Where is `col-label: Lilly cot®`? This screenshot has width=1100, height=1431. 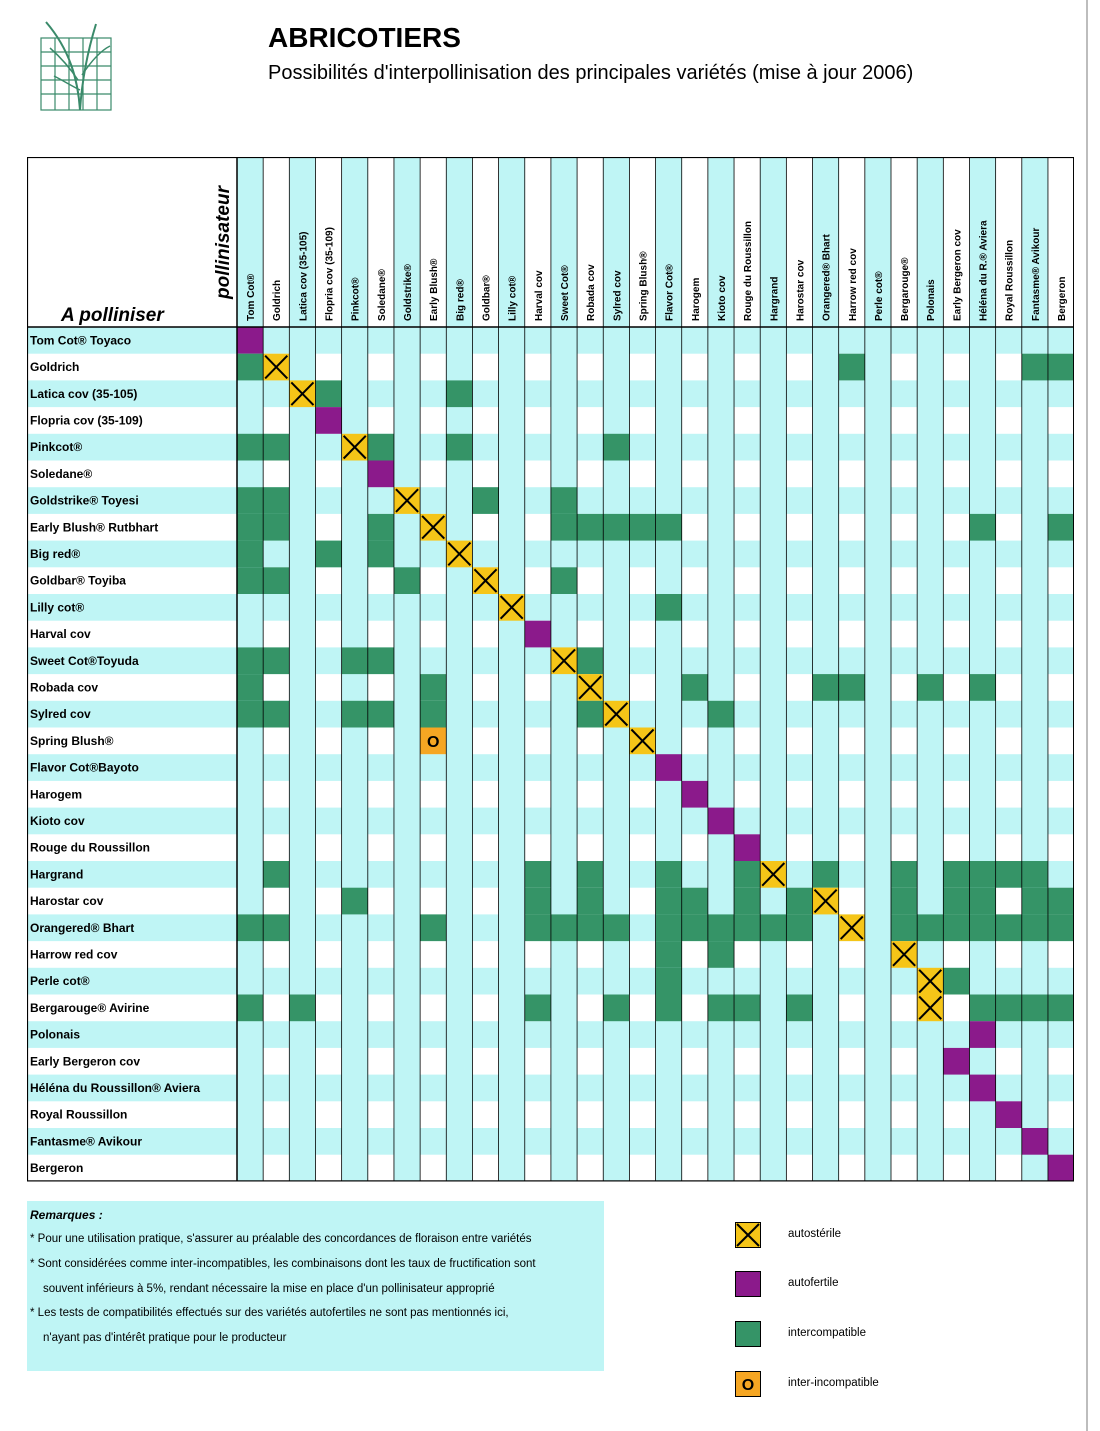
col-label: Lilly cot® is located at coordinates (513, 298).